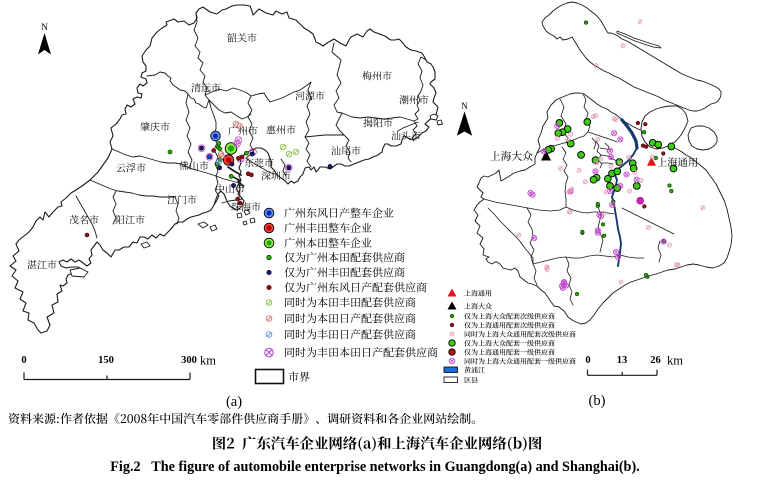 The image size is (757, 484). What do you see at coordinates (234, 402) in the screenshot?
I see `svg-text: (a)` at bounding box center [234, 402].